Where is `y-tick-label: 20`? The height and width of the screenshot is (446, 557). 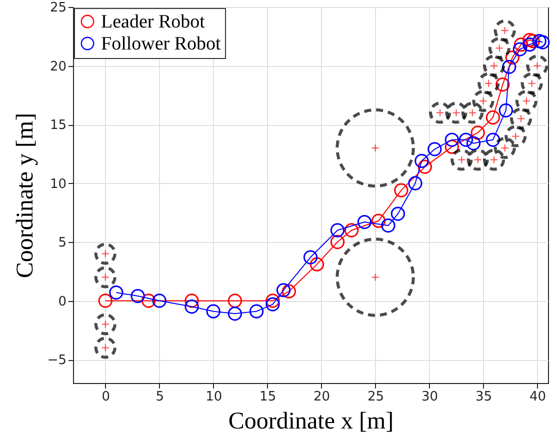
y-tick-label: 20 is located at coordinates (58, 66).